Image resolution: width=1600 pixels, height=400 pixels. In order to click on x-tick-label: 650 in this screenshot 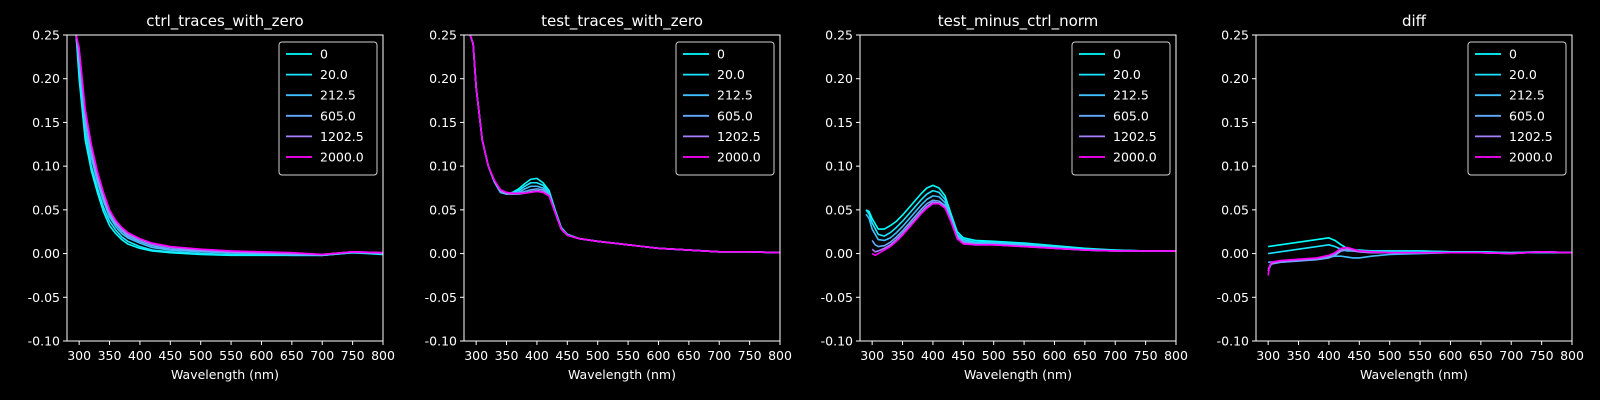, I will do `click(1085, 355)`.